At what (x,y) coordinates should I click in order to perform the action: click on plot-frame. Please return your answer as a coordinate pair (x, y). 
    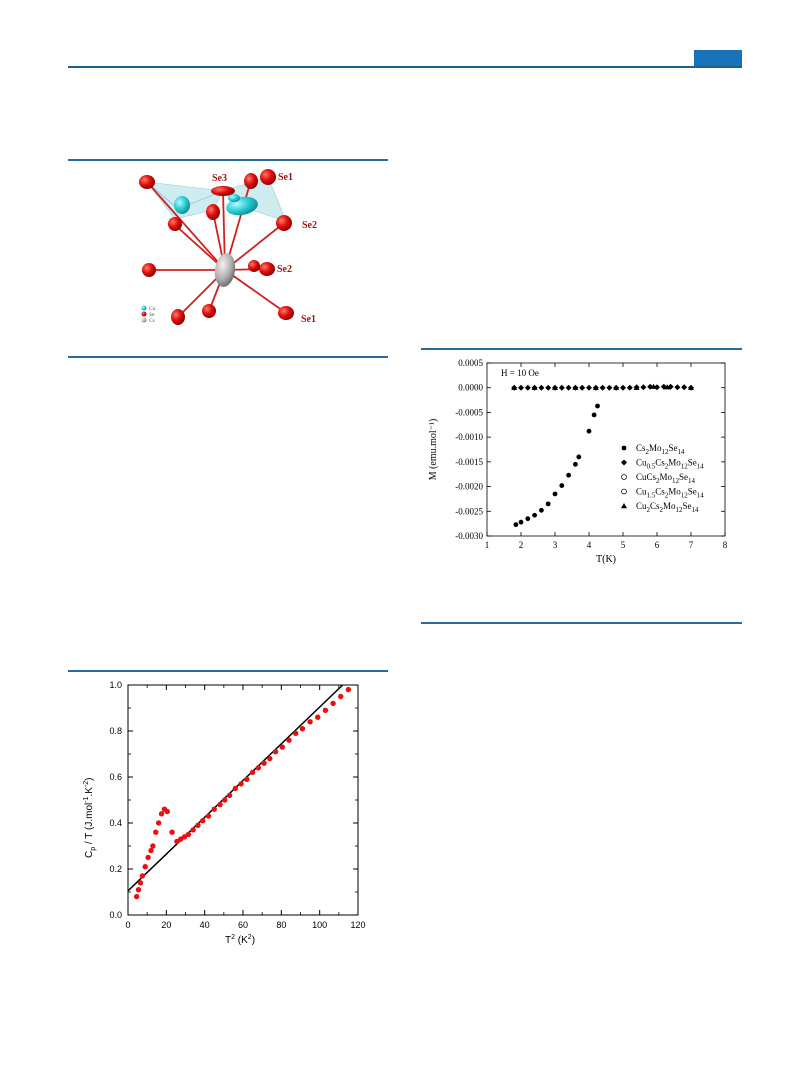
    Looking at the image, I should click on (606, 449).